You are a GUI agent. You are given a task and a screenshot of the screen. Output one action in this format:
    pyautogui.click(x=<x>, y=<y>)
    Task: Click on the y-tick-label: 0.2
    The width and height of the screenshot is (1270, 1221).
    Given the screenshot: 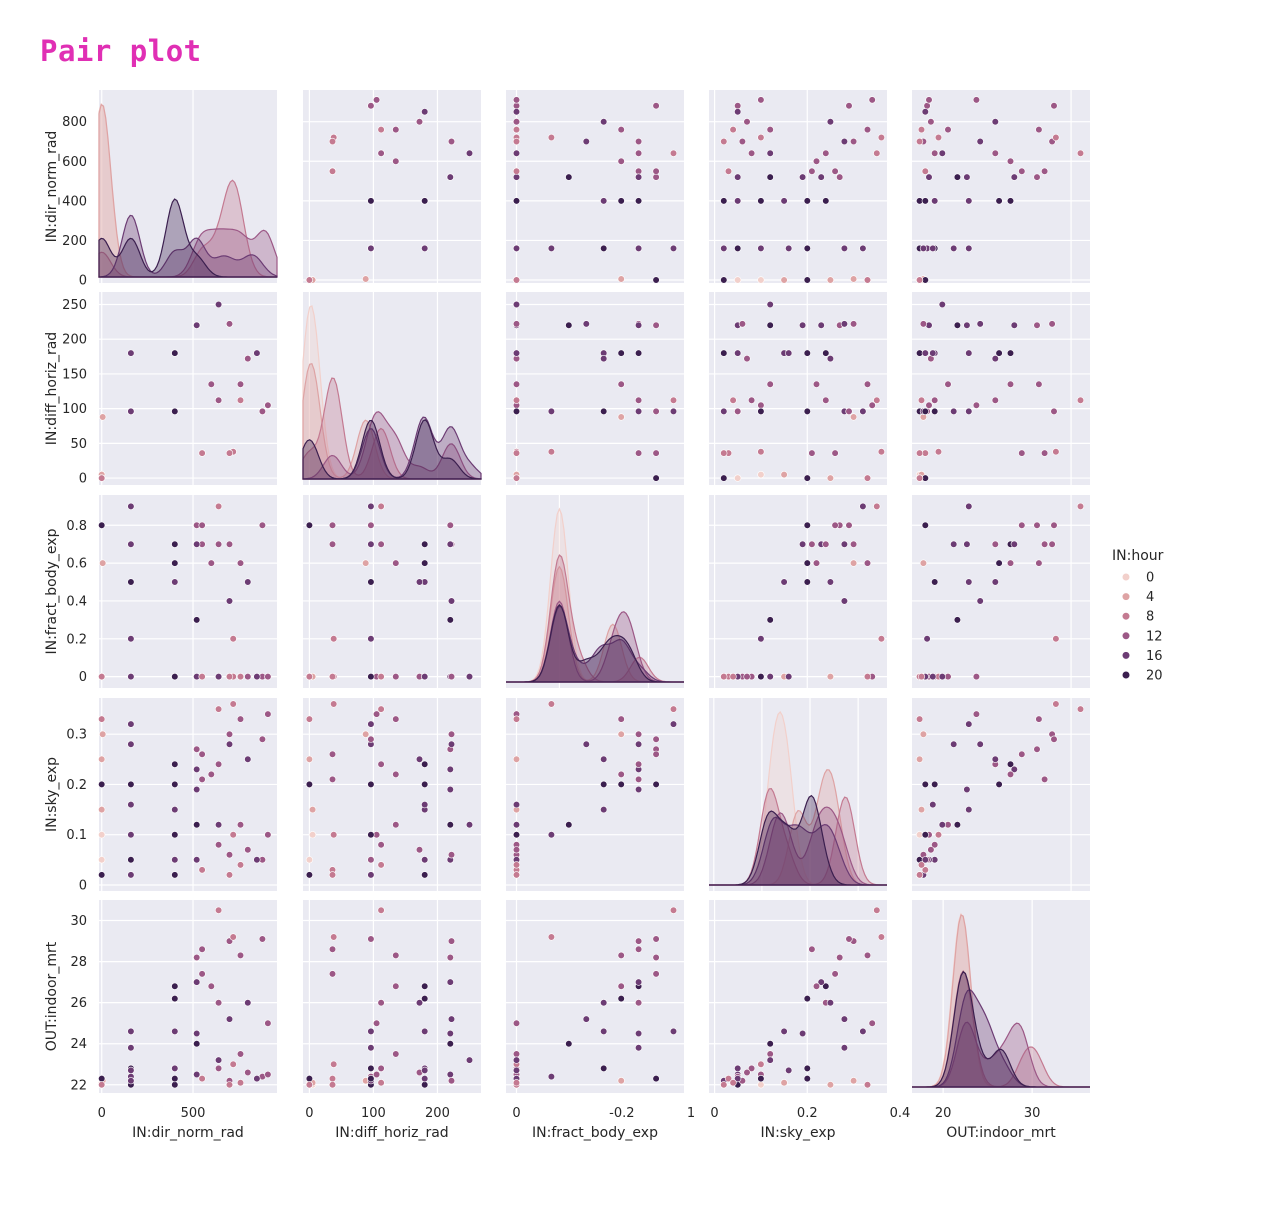 What is the action you would take?
    pyautogui.click(x=76, y=639)
    